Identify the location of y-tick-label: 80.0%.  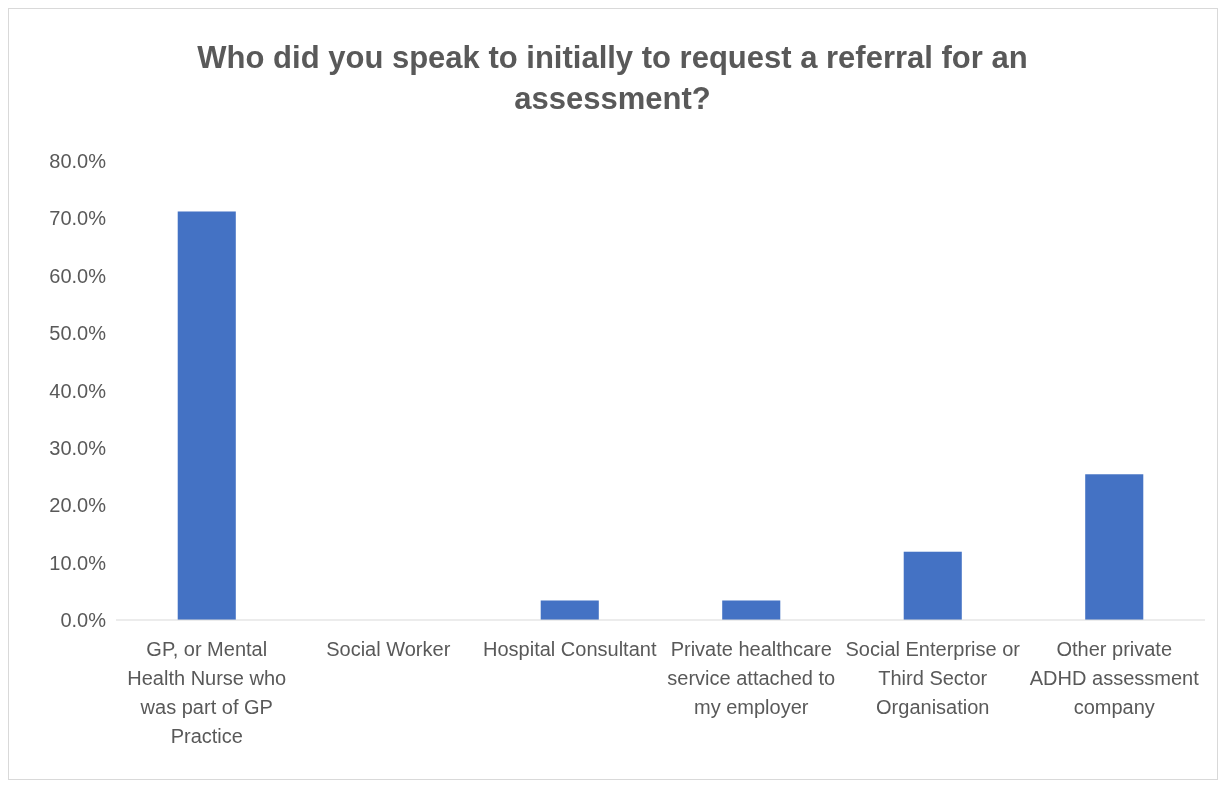
(78, 161).